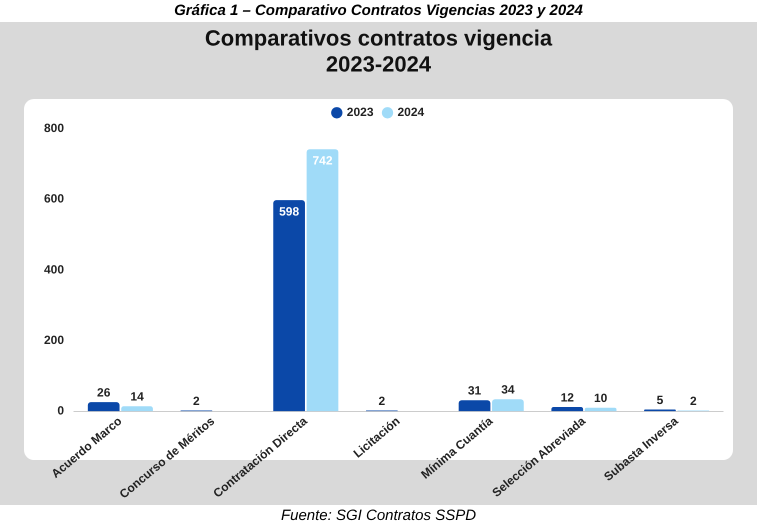  What do you see at coordinates (104, 392) in the screenshot?
I see `data-label: 26` at bounding box center [104, 392].